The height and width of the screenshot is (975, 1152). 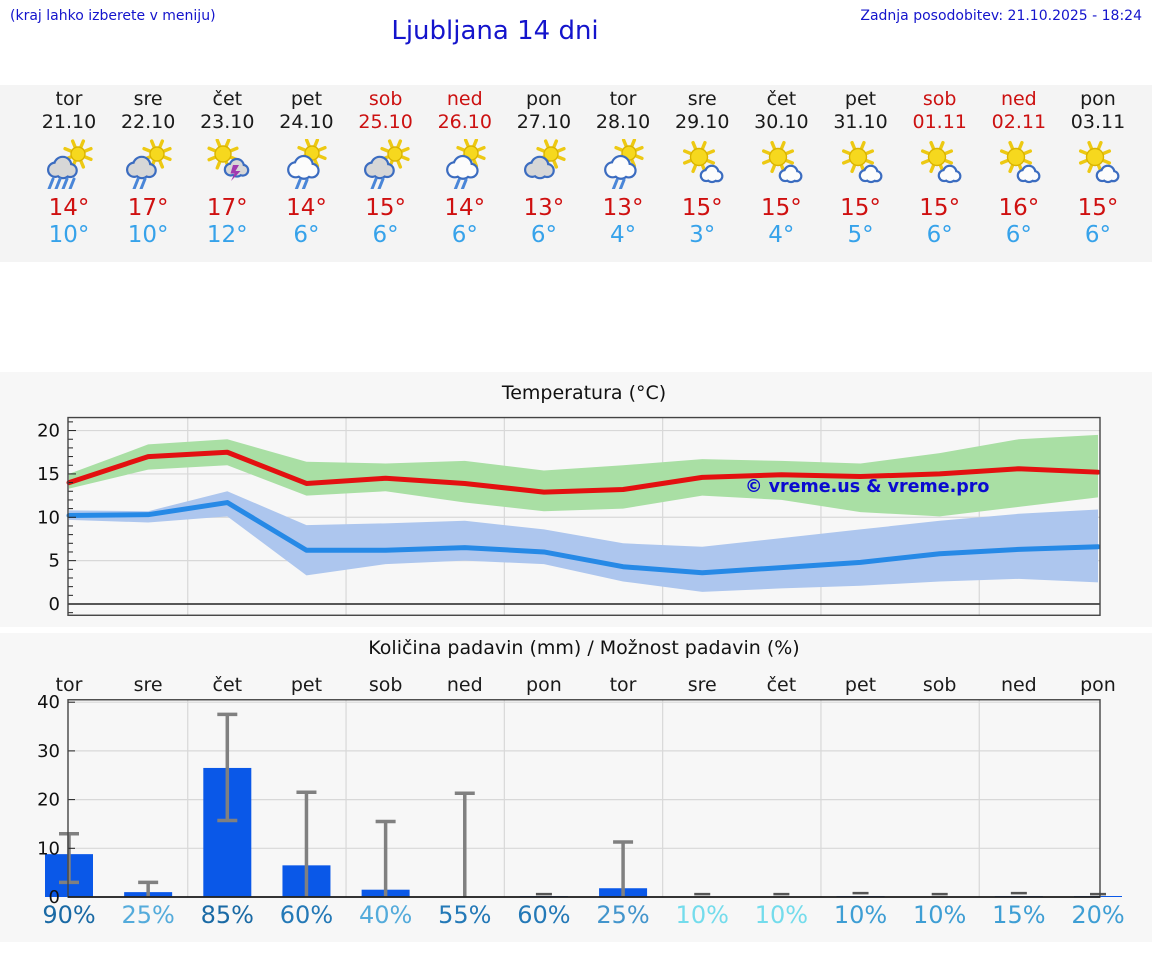 I want to click on temp-y-tick-label: 5, so click(x=54, y=561).